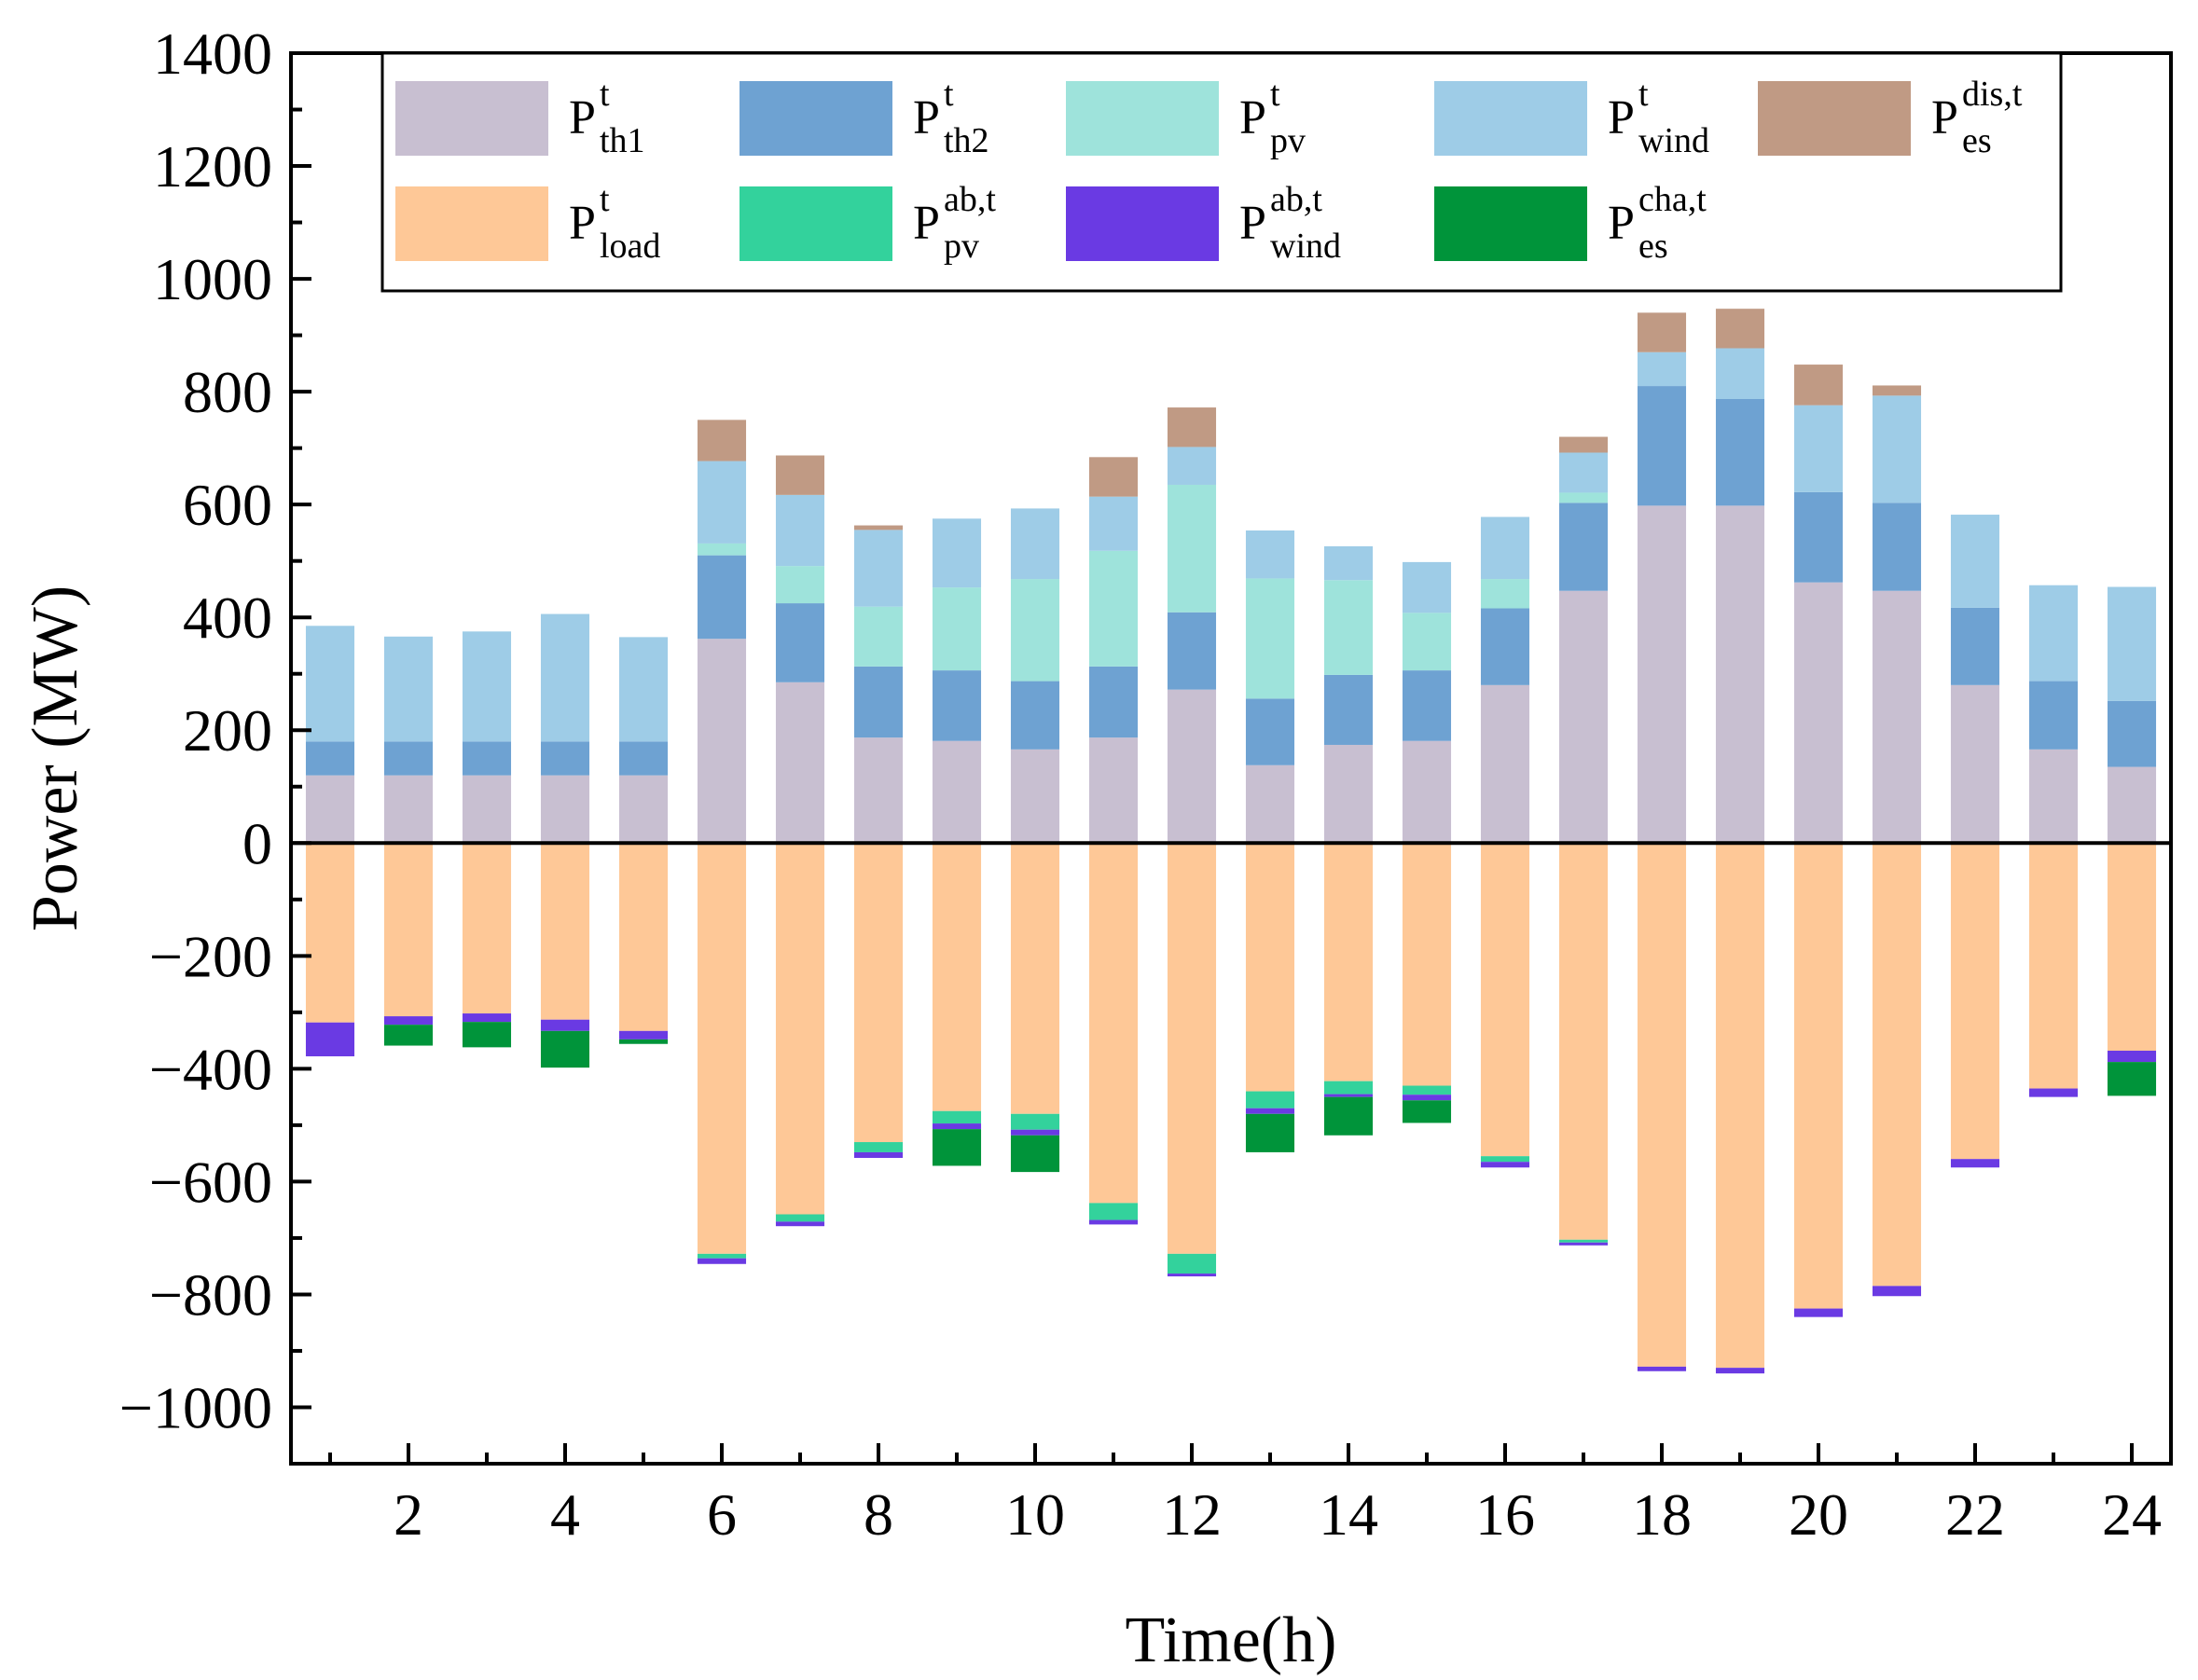  Describe the element at coordinates (1192, 466) in the screenshot. I see `bar-wind-t12` at that location.